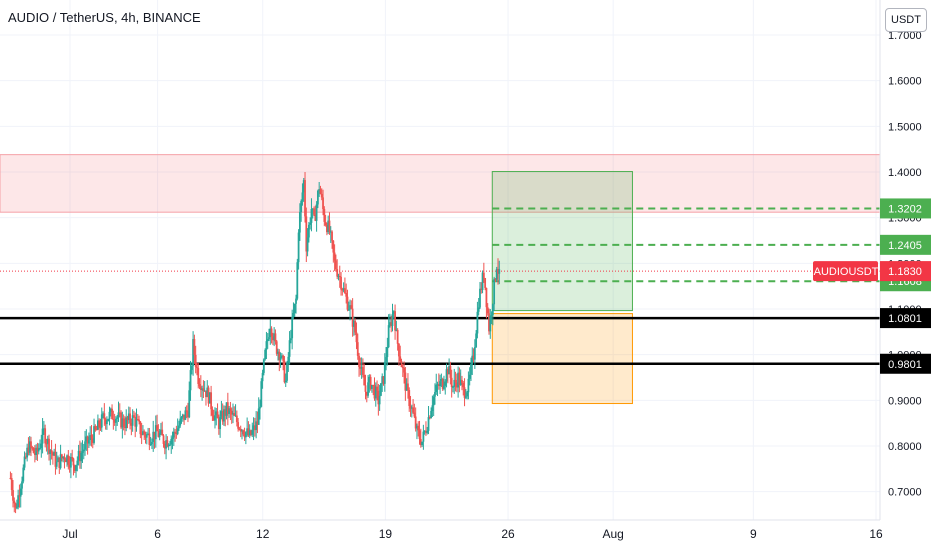 This screenshot has width=932, height=555. I want to click on x-tick-label: 16, so click(876, 534).